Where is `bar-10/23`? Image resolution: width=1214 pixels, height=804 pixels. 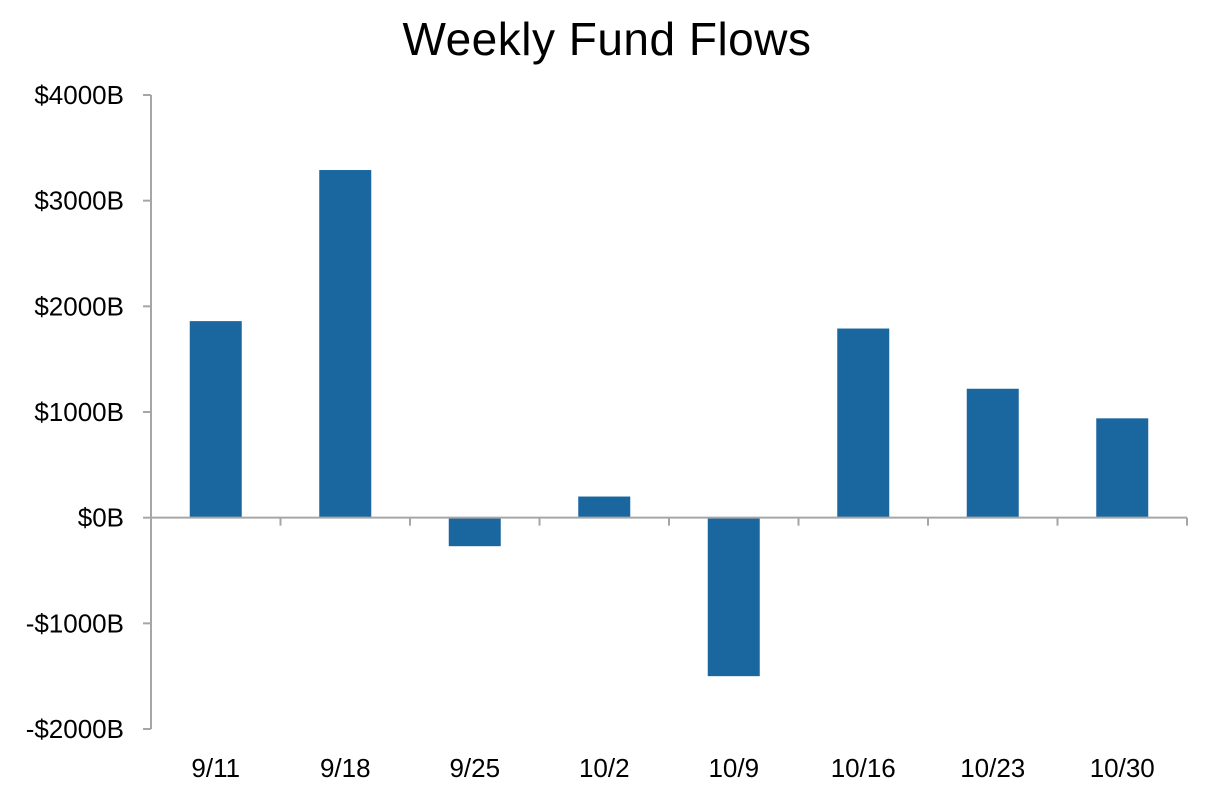 bar-10/23 is located at coordinates (992, 453).